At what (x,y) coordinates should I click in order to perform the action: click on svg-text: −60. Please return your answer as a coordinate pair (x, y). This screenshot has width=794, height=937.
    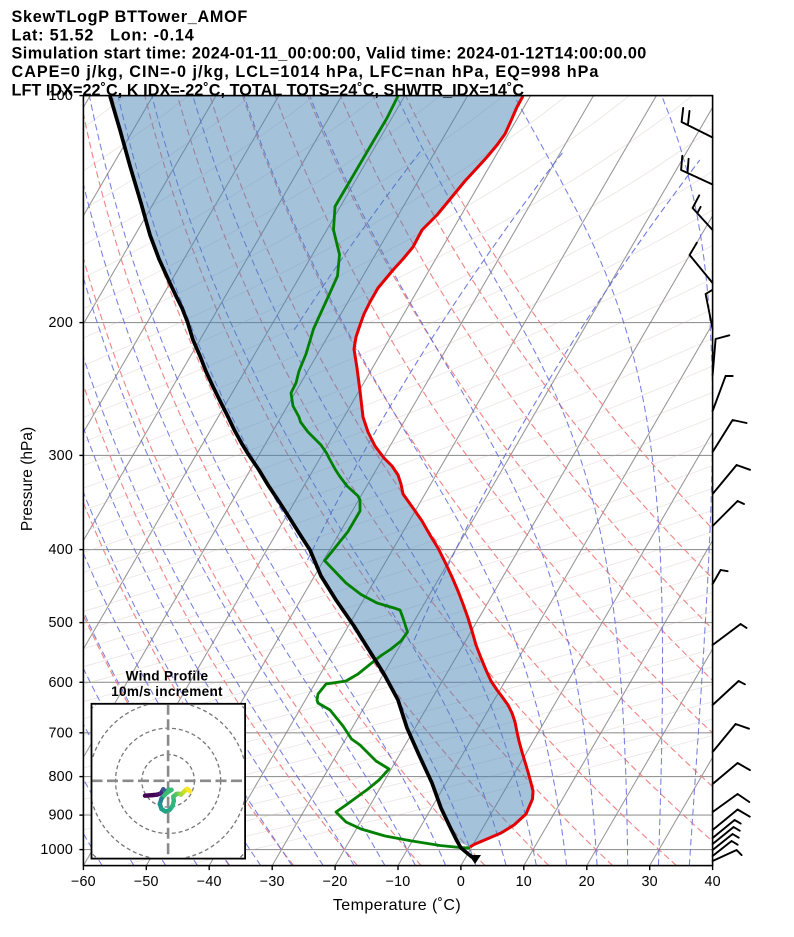
    Looking at the image, I should click on (83, 882).